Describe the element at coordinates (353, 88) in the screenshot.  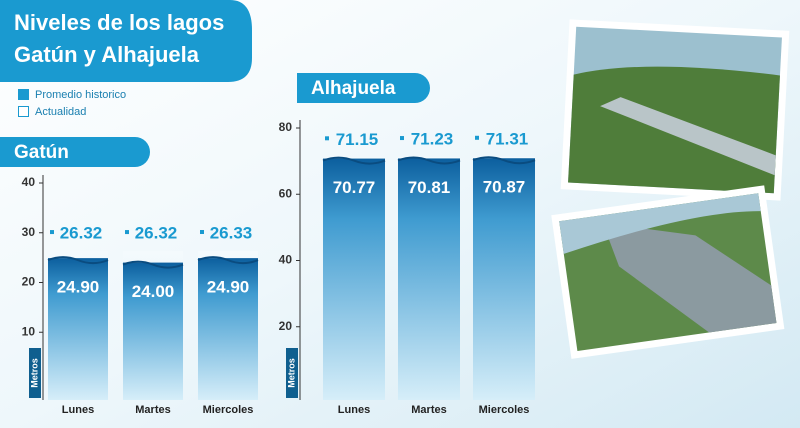
I see `chart-title: Alhajuela` at that location.